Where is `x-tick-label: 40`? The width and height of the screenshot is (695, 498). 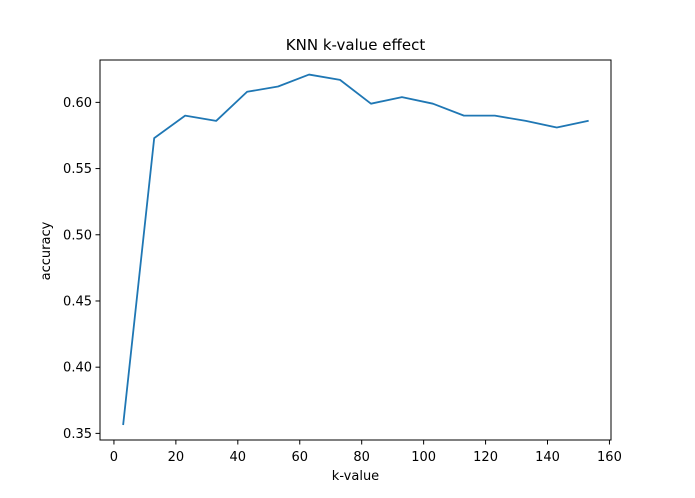
x-tick-label: 40 is located at coordinates (238, 457).